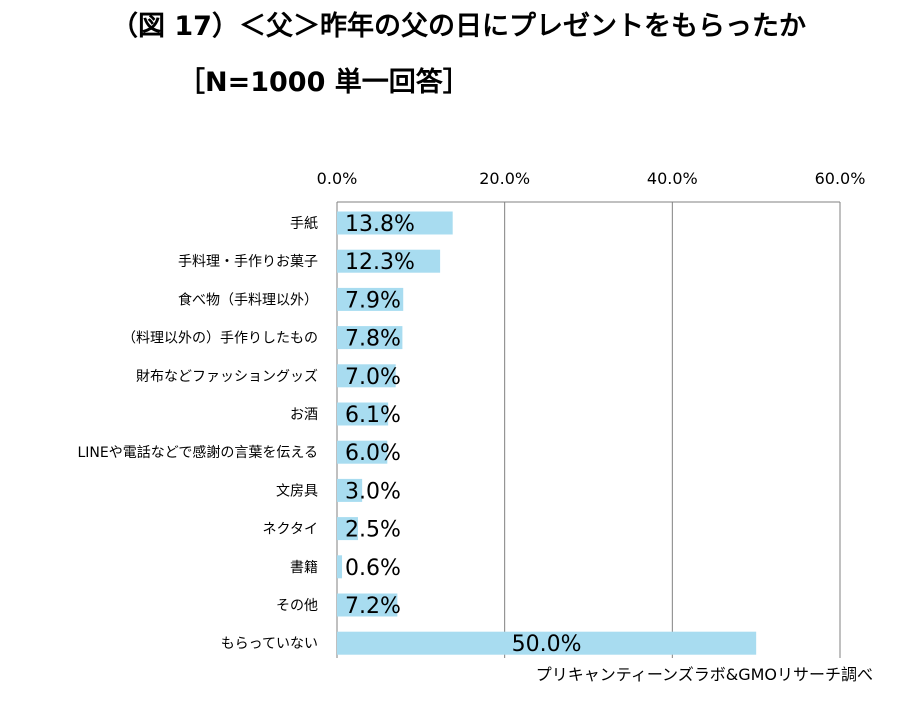 This screenshot has width=917, height=707. Describe the element at coordinates (269, 644) in the screenshot. I see `category-label: もらっていない` at that location.